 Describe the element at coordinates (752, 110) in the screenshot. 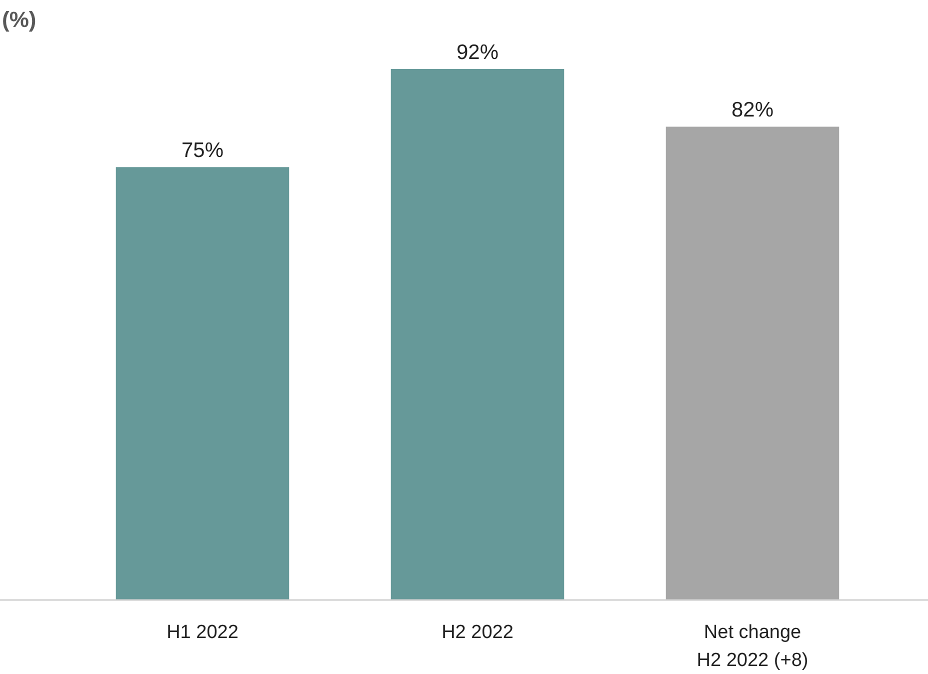

I see `data-label: 82%` at that location.